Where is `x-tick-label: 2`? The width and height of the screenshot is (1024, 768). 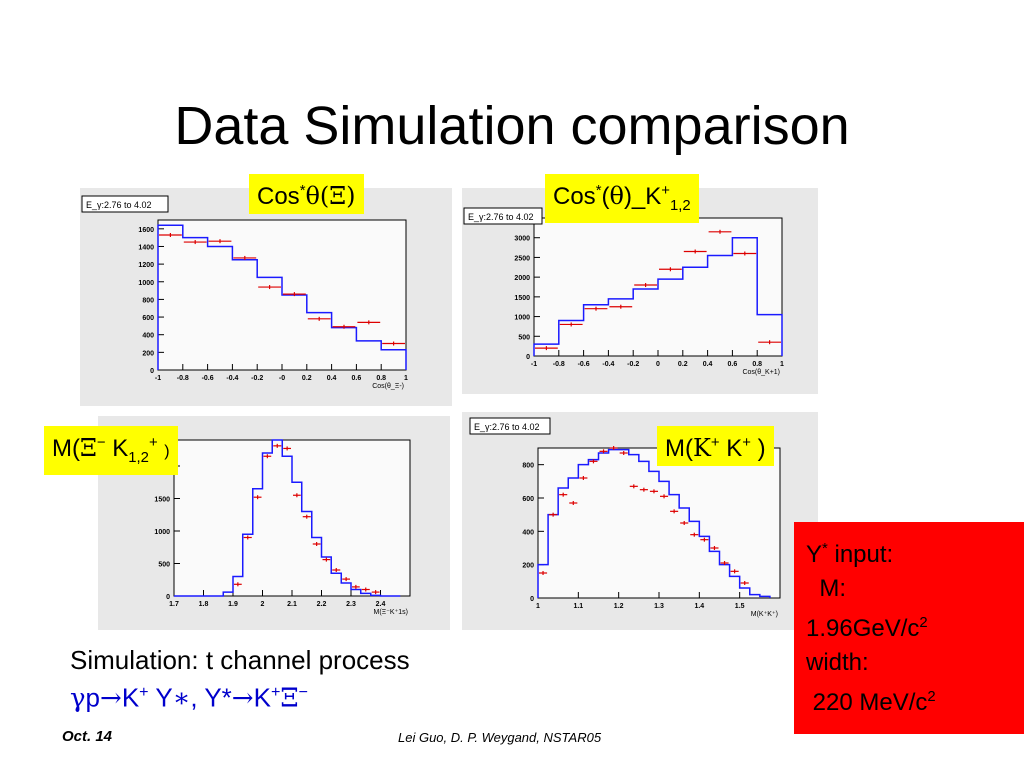
x-tick-label: 2 is located at coordinates (263, 604).